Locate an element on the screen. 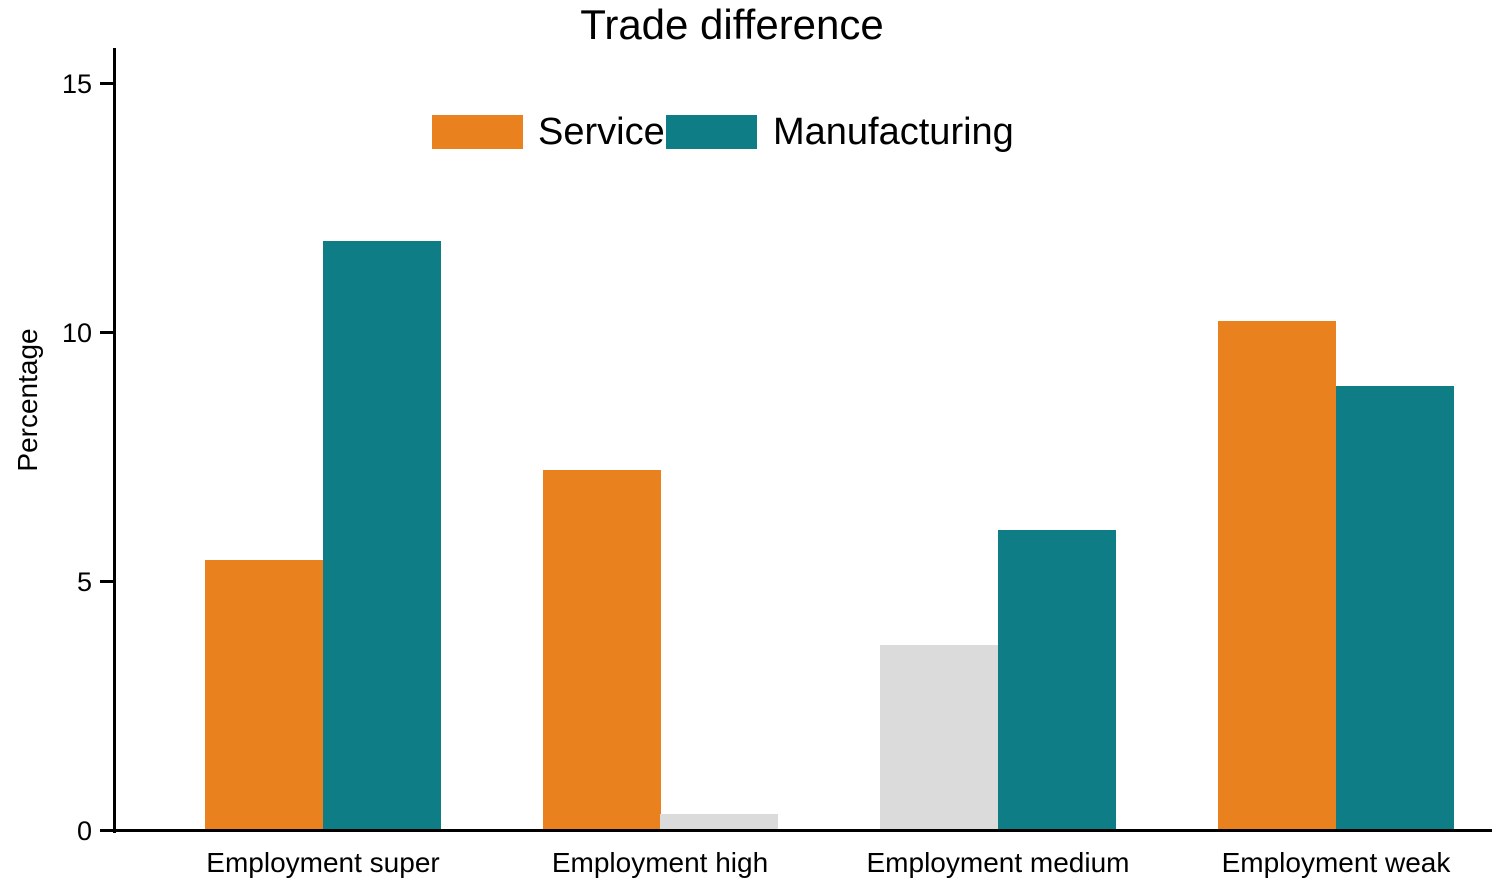 Image resolution: width=1496 pixels, height=896 pixels. y-tick-label-5: 5 is located at coordinates (84, 582).